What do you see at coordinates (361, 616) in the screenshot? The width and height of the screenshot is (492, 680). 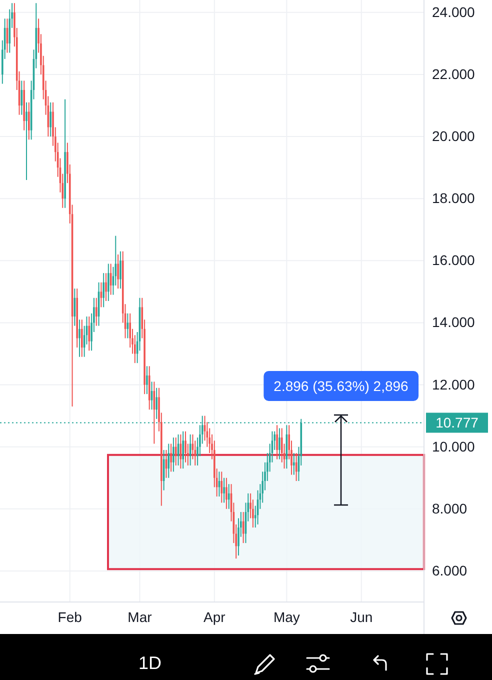 I see `x-tick-label: Jun` at bounding box center [361, 616].